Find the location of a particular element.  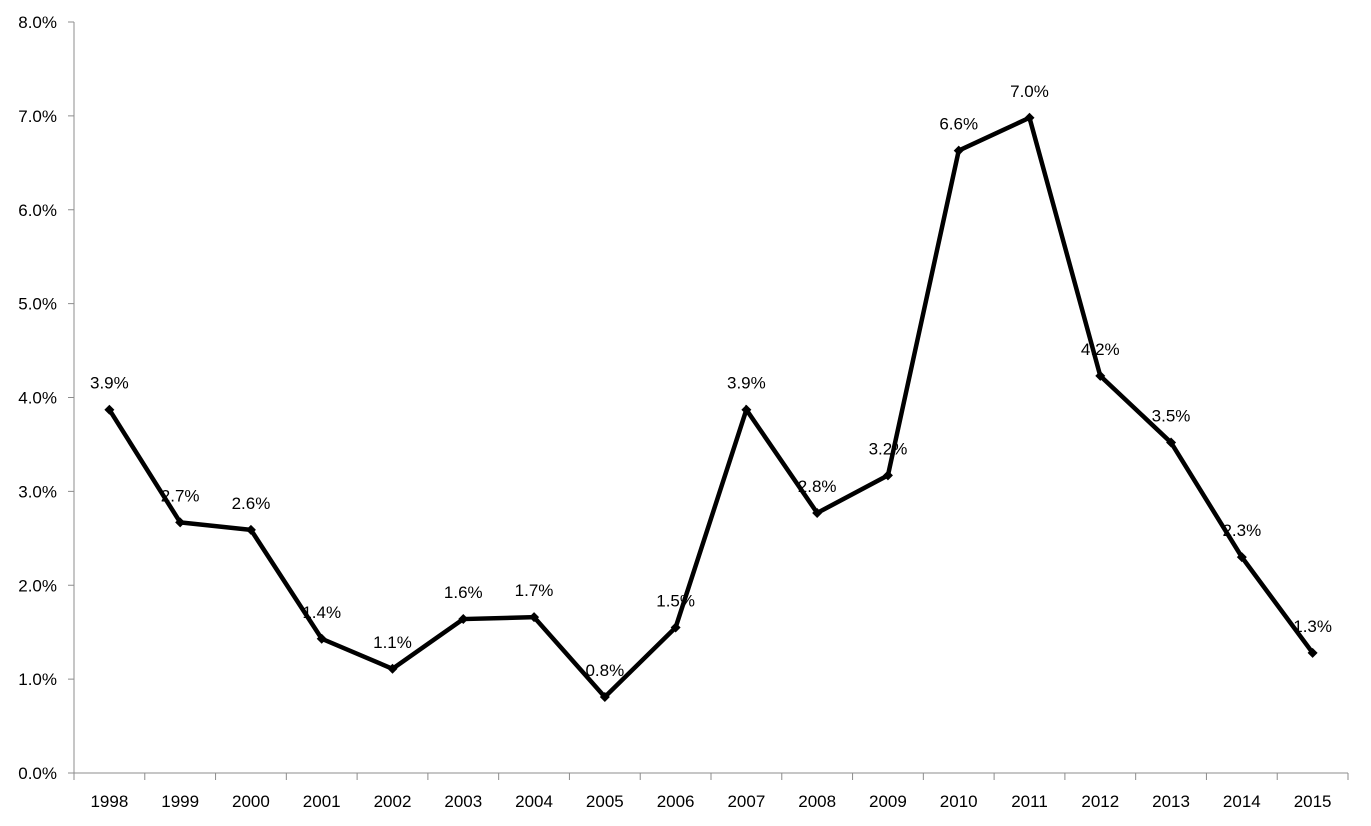

x-tick-label: 1999 is located at coordinates (180, 801).